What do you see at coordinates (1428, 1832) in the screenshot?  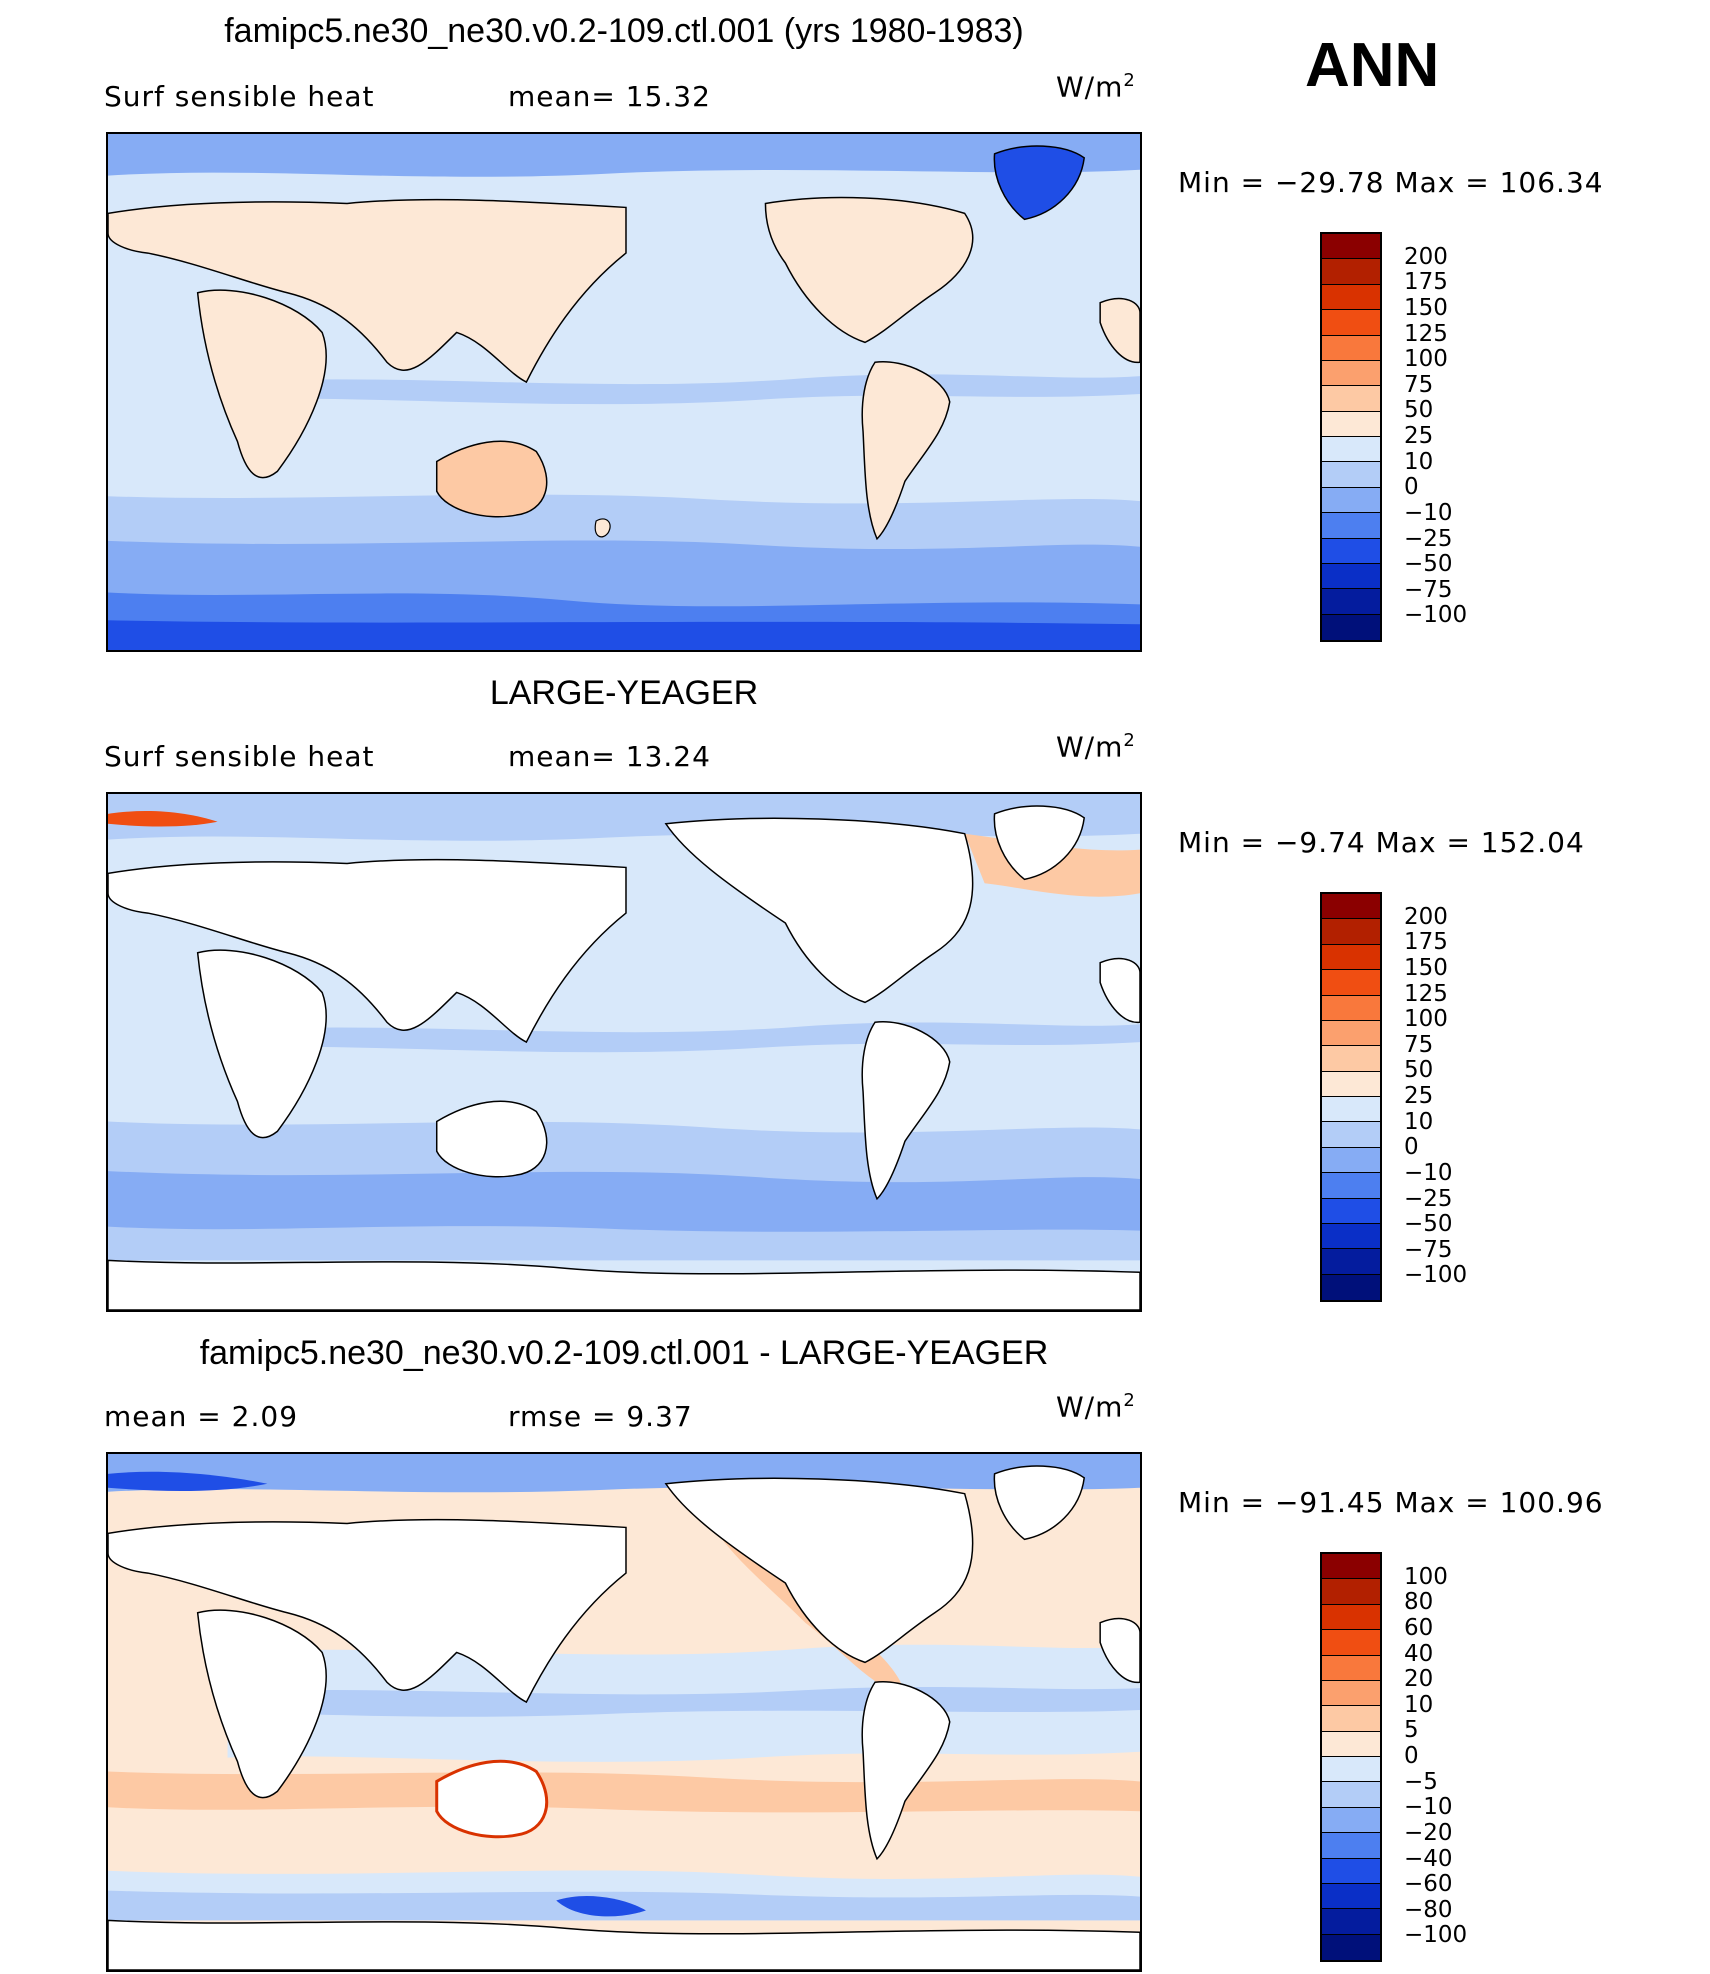 I see `colorbar-tick-label: −20` at bounding box center [1428, 1832].